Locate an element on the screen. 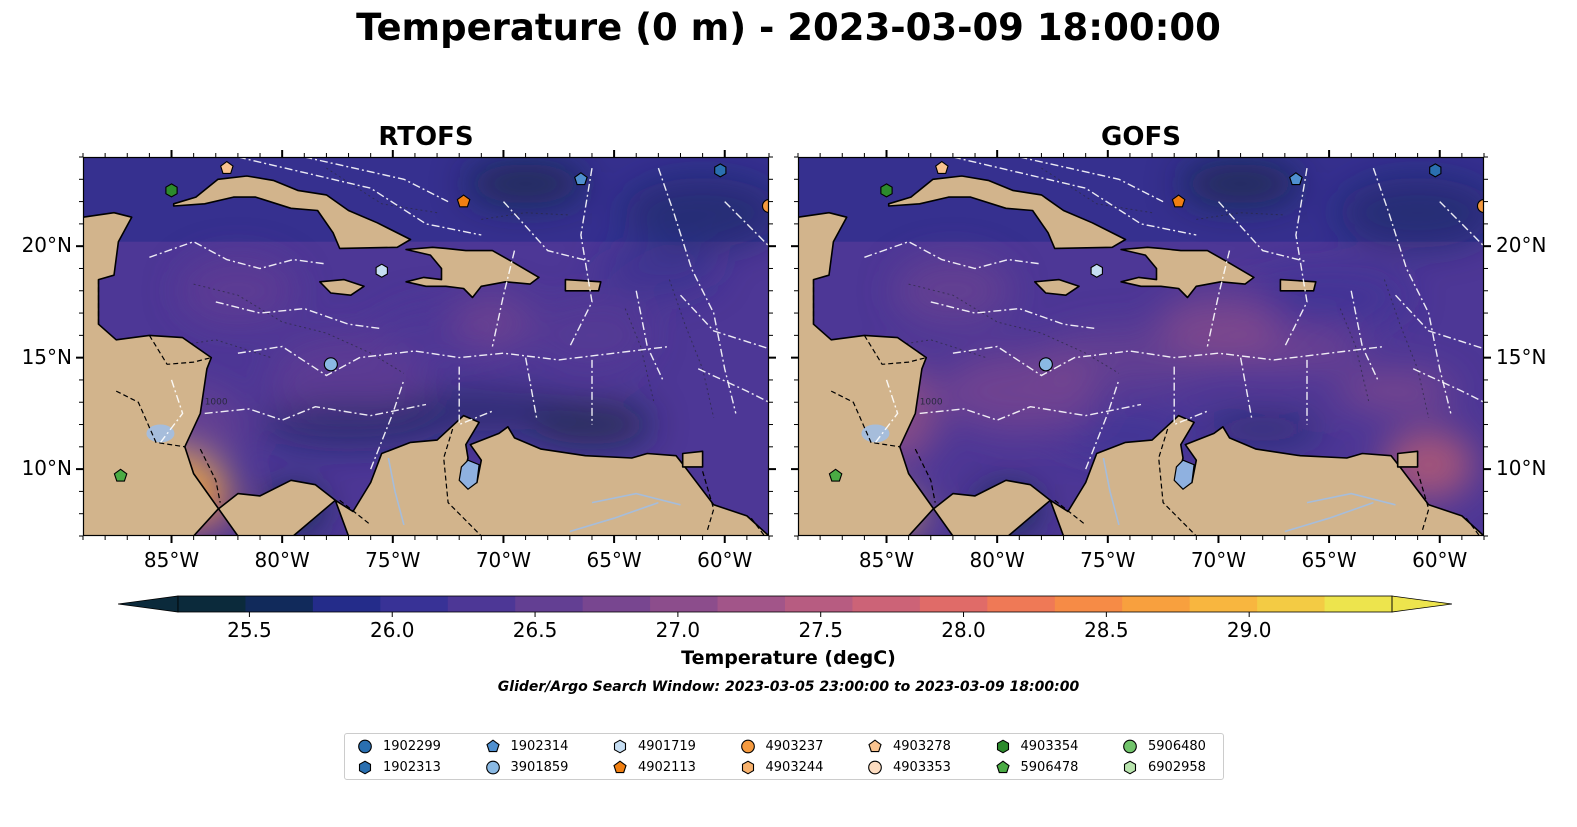 This screenshot has height=827, width=1577. colorbar: 25.5 26.0 26.5 27.0 27.5 28.0 28.5 29.0 is located at coordinates (785, 618).